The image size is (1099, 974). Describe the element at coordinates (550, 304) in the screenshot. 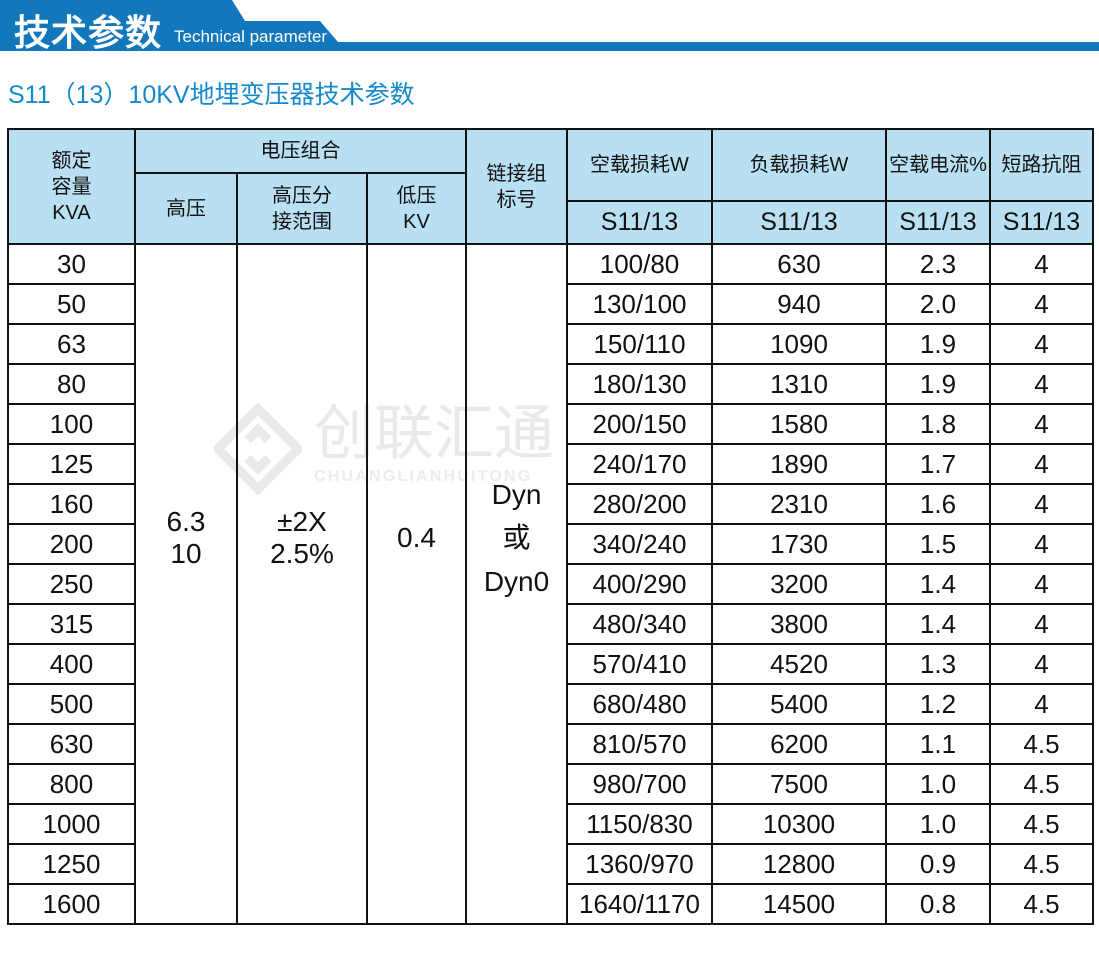

I see `table-row: 50 130/100 940 2.0 4` at that location.